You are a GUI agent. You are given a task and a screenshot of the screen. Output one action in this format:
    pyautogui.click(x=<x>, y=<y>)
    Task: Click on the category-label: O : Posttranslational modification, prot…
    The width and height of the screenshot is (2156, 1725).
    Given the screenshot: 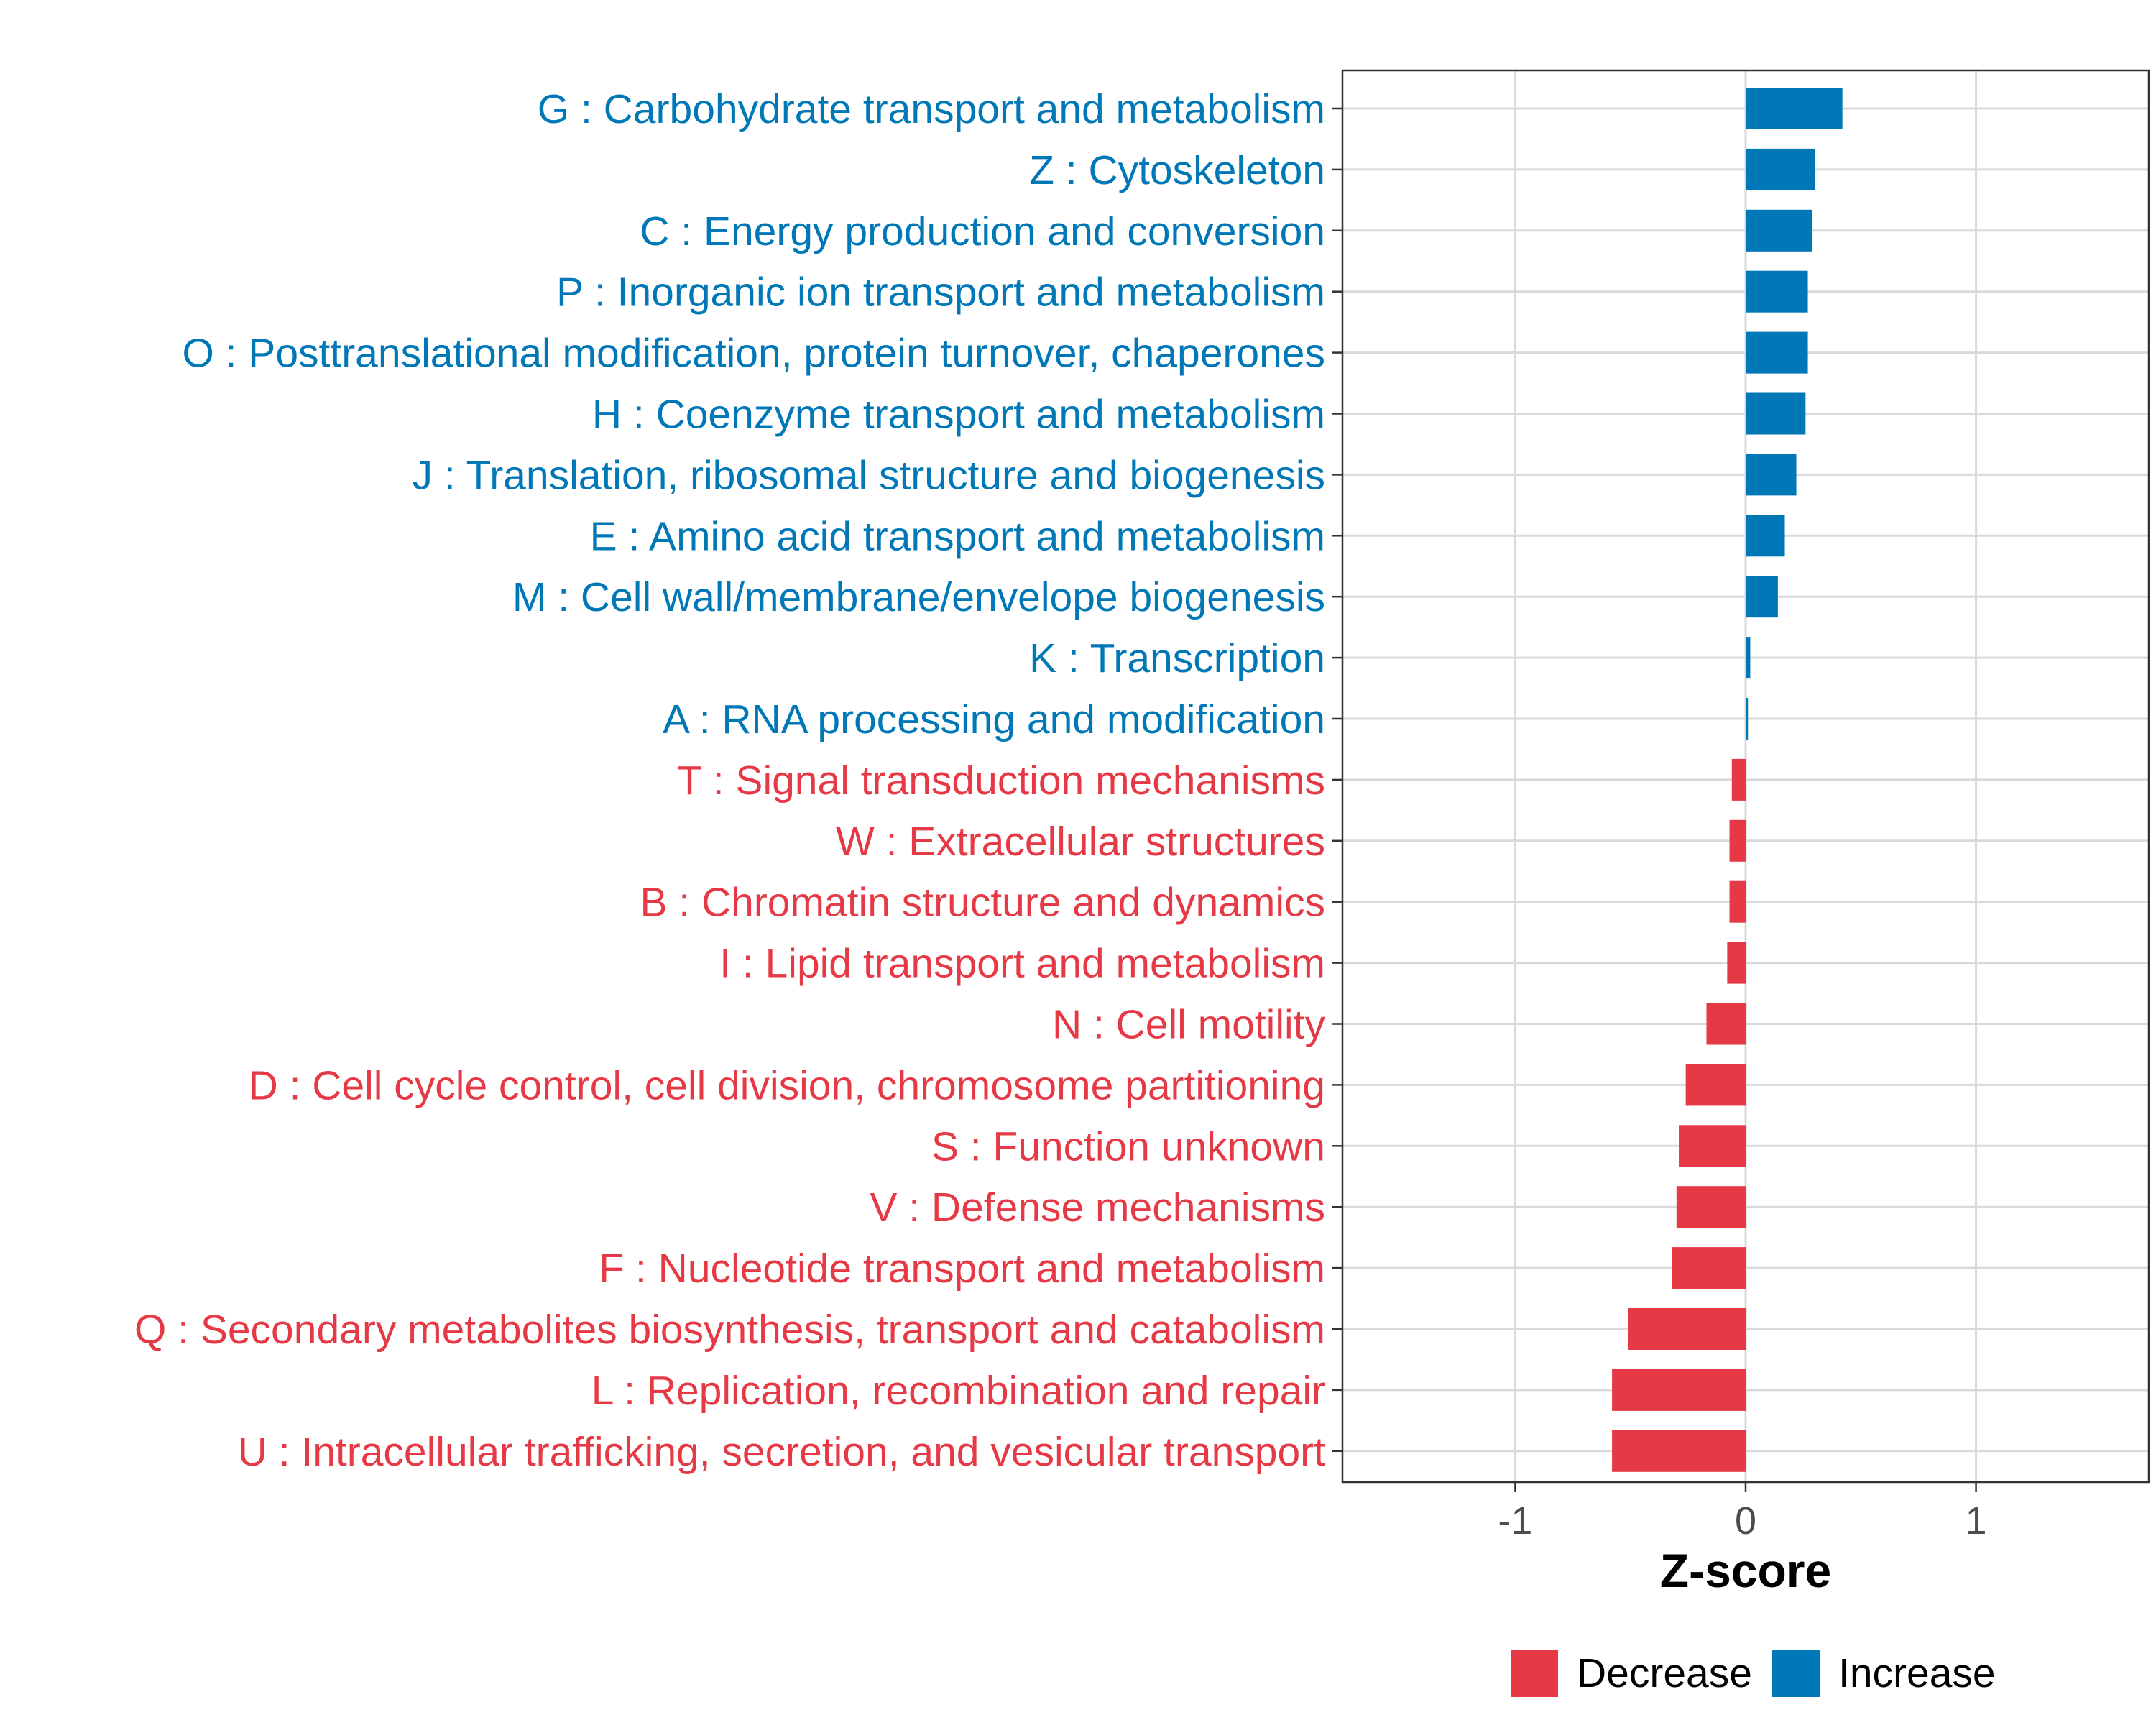 What is the action you would take?
    pyautogui.click(x=754, y=354)
    